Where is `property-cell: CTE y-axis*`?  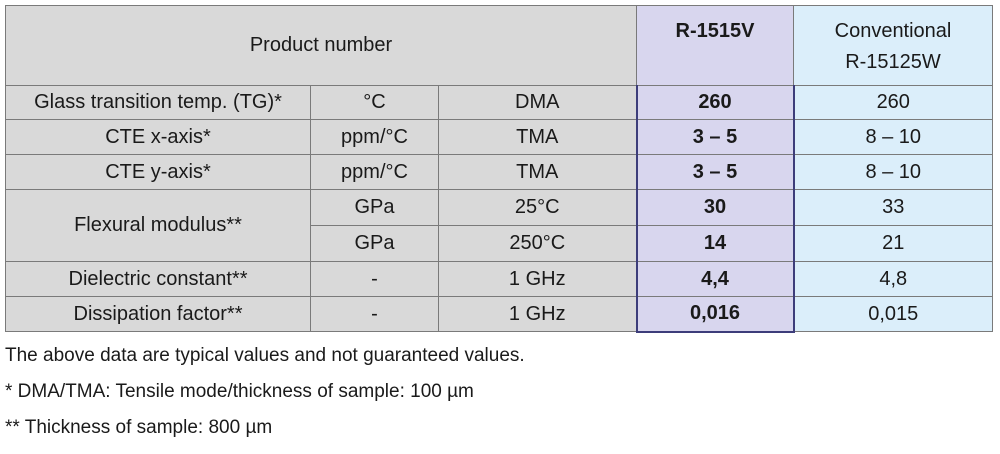
property-cell: CTE y-axis* is located at coordinates (158, 172).